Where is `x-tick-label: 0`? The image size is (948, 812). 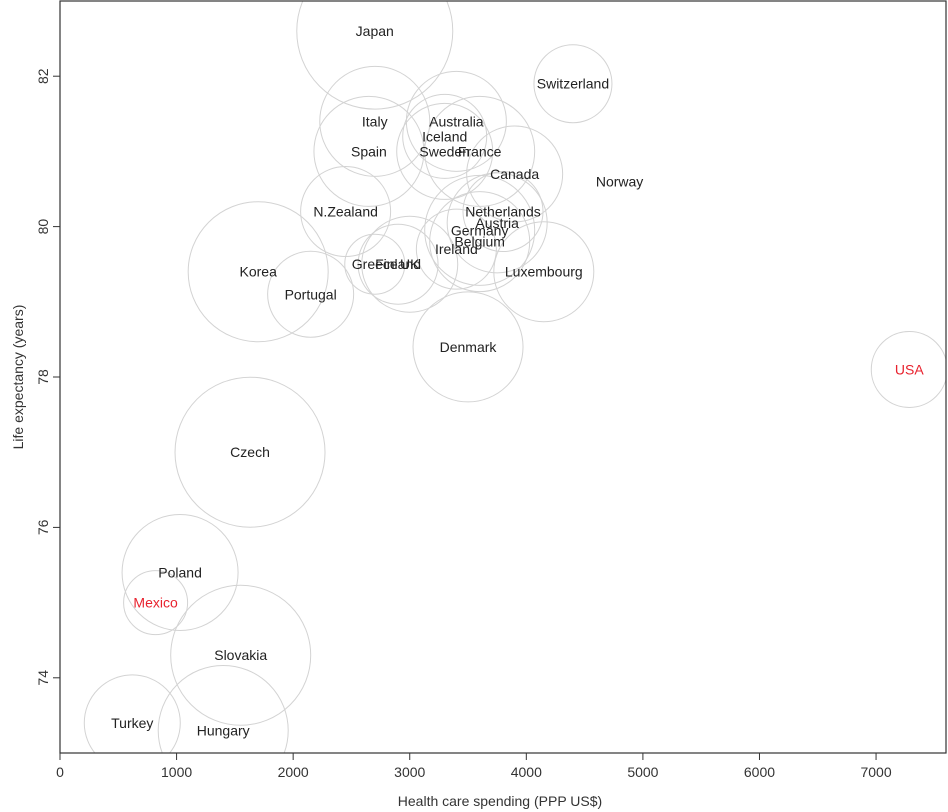 x-tick-label: 0 is located at coordinates (60, 772).